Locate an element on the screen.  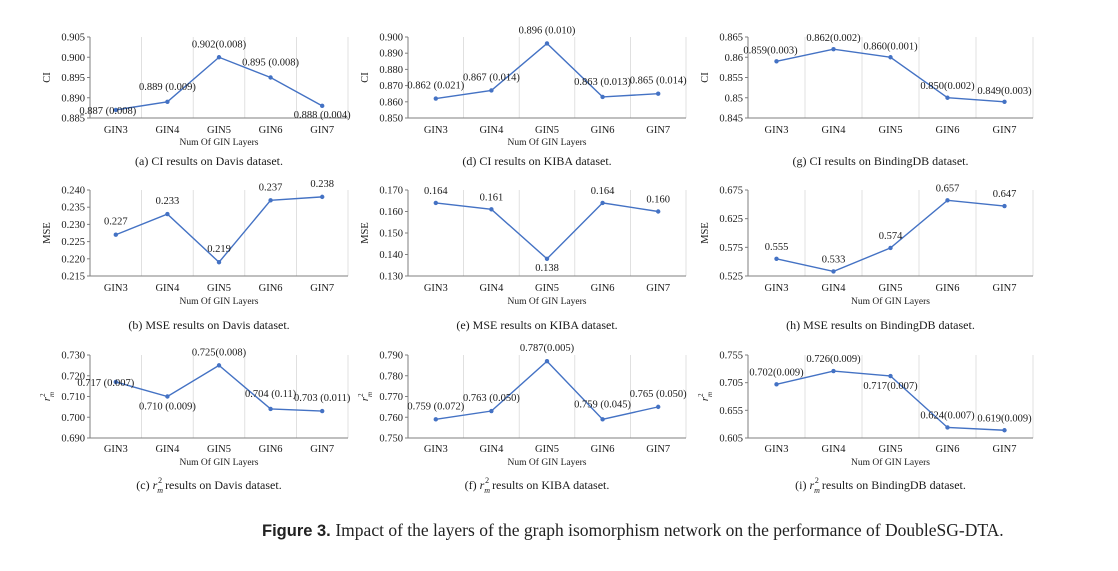
data-label: 0.759 (0.072) is located at coordinates (435, 406).